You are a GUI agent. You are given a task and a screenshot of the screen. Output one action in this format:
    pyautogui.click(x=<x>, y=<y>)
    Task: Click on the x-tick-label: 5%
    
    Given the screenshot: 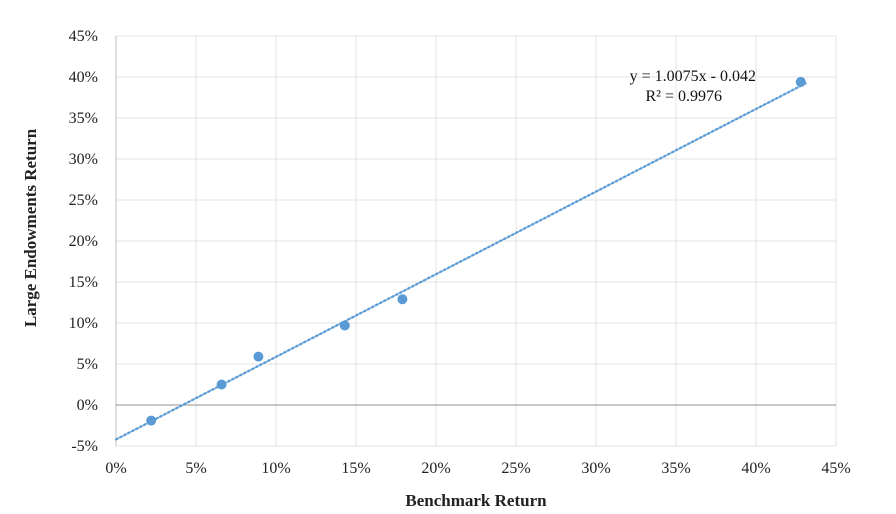 What is the action you would take?
    pyautogui.click(x=195, y=468)
    